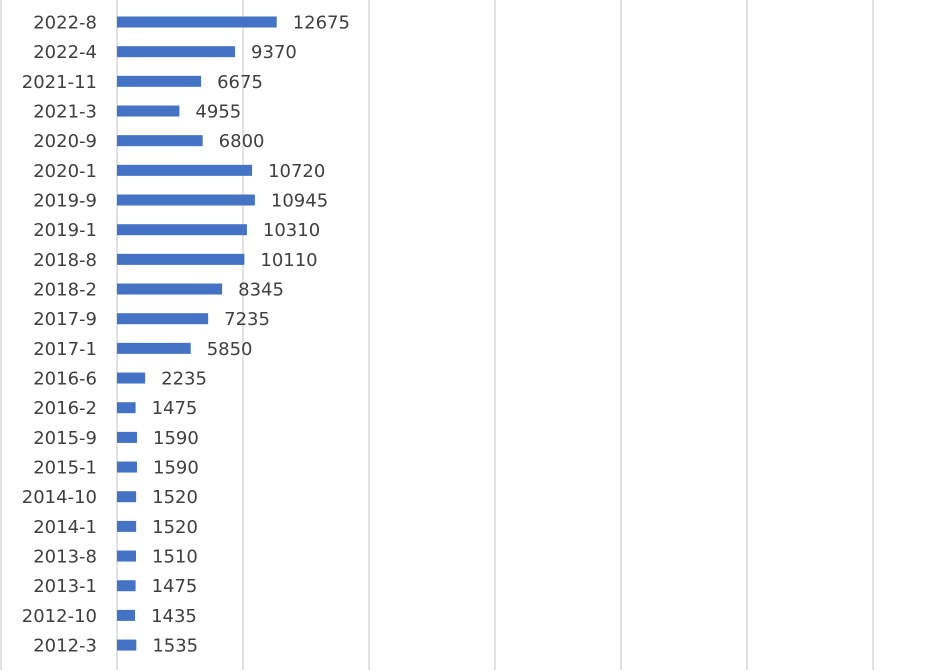 This screenshot has width=934, height=670. What do you see at coordinates (174, 616) in the screenshot?
I see `data-label: 1435` at bounding box center [174, 616].